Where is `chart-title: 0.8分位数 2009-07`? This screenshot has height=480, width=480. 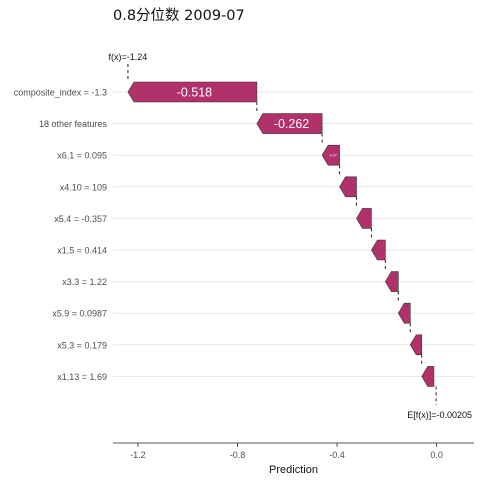
chart-title: 0.8分位数 2009-07 is located at coordinates (179, 16).